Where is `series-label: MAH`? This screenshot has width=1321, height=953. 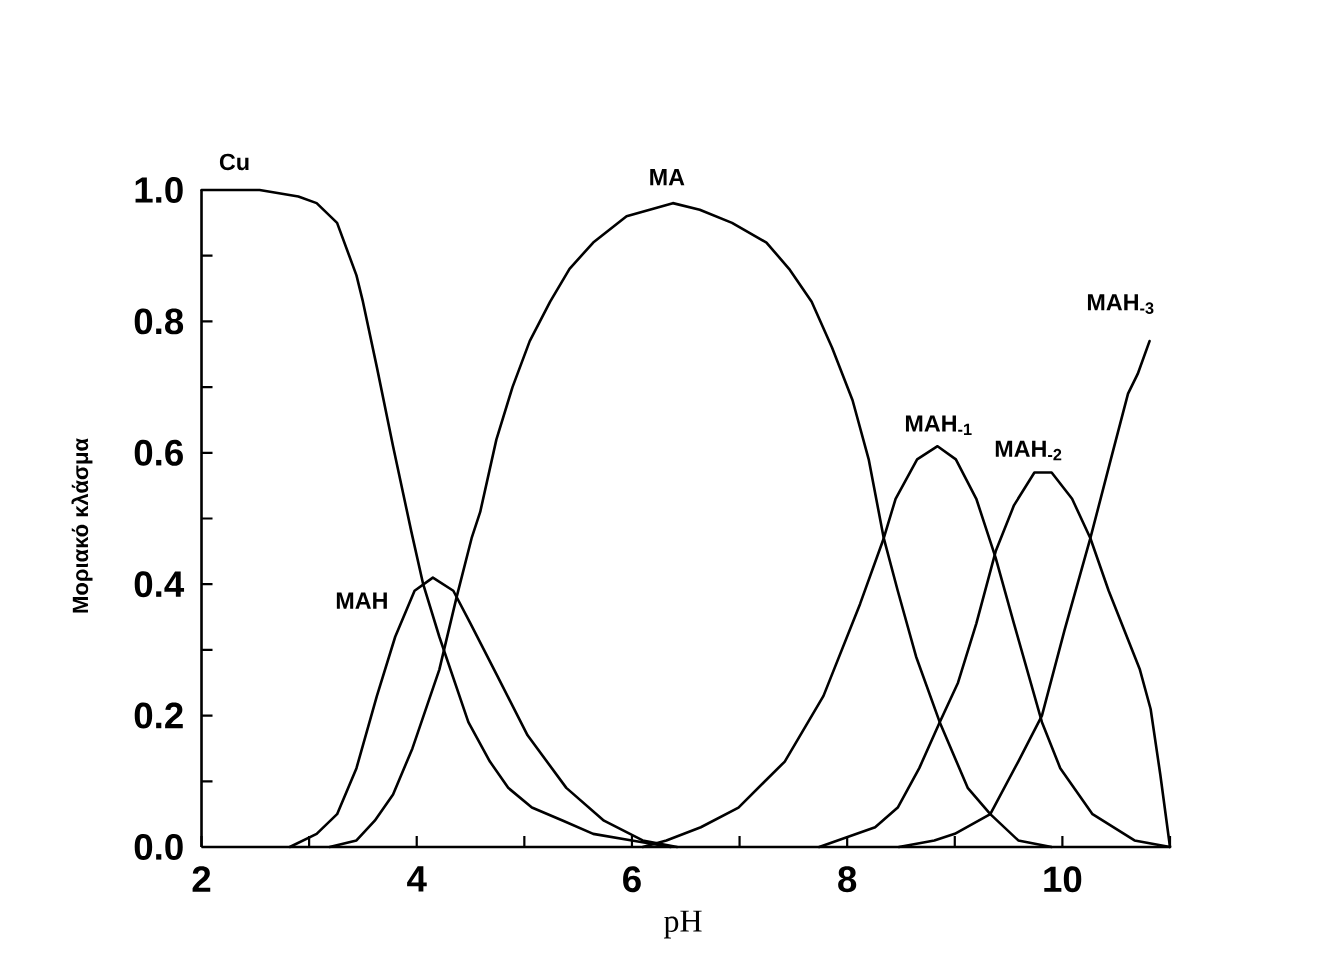
series-label: MAH is located at coordinates (361, 600).